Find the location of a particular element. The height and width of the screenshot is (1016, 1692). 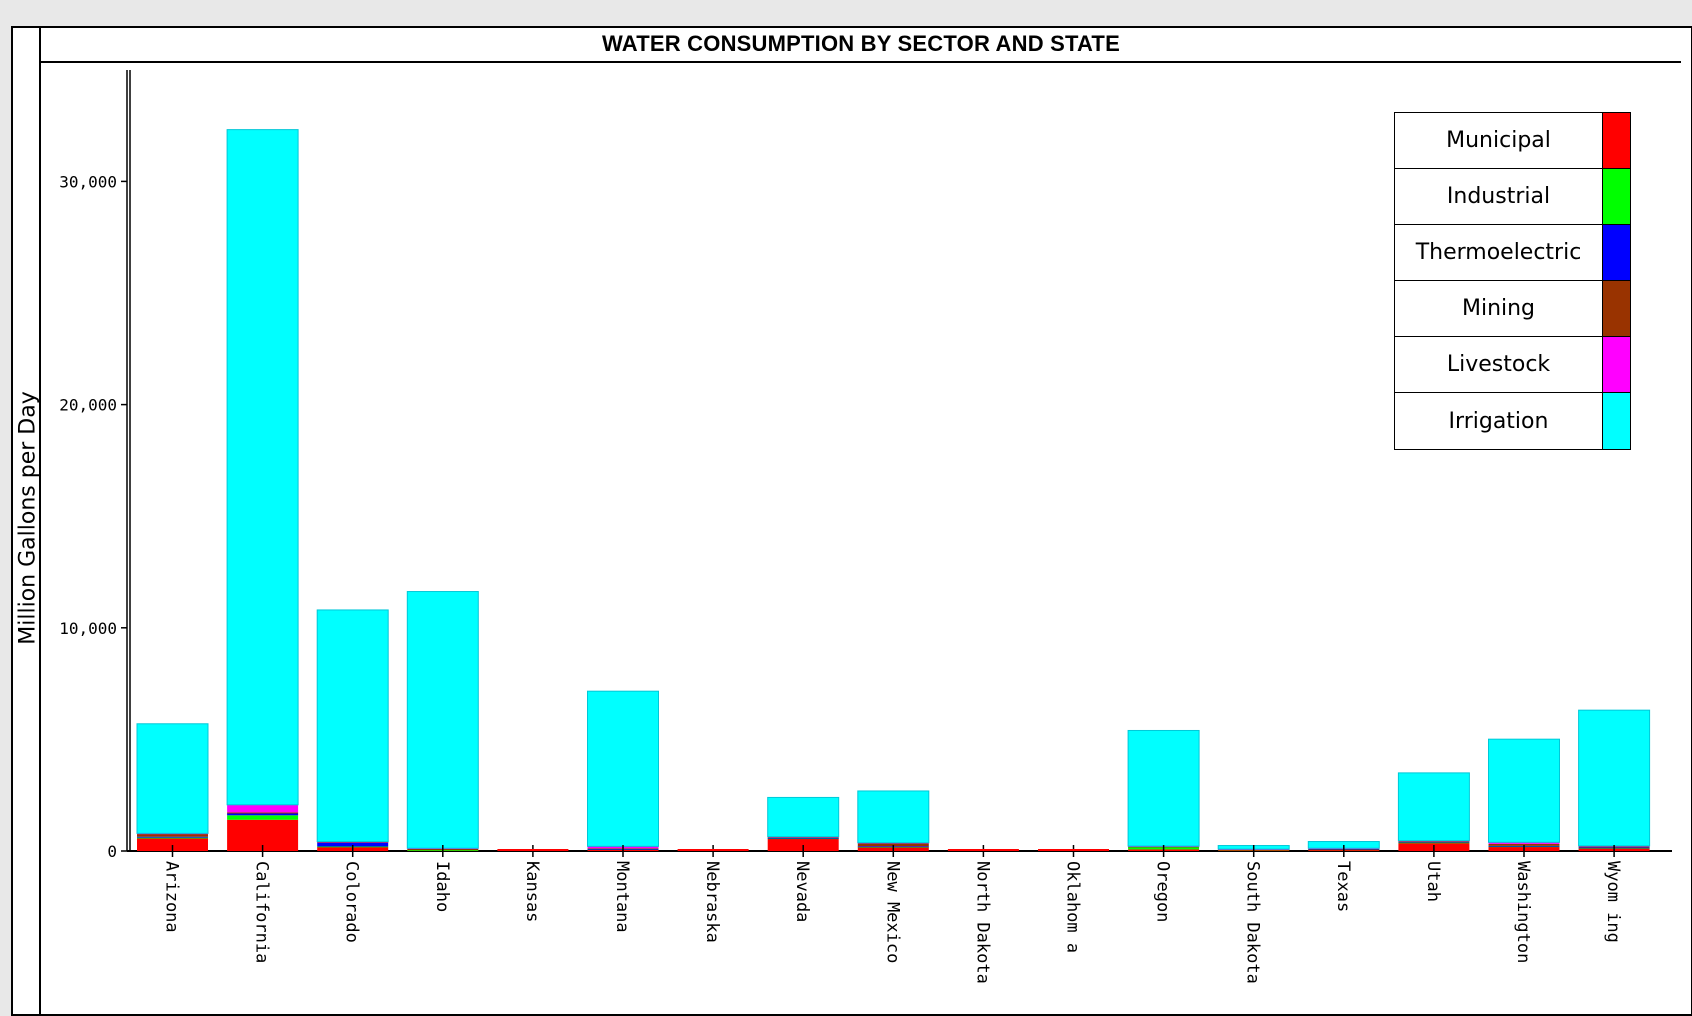

bar-arizona-industrial is located at coordinates (172, 838).